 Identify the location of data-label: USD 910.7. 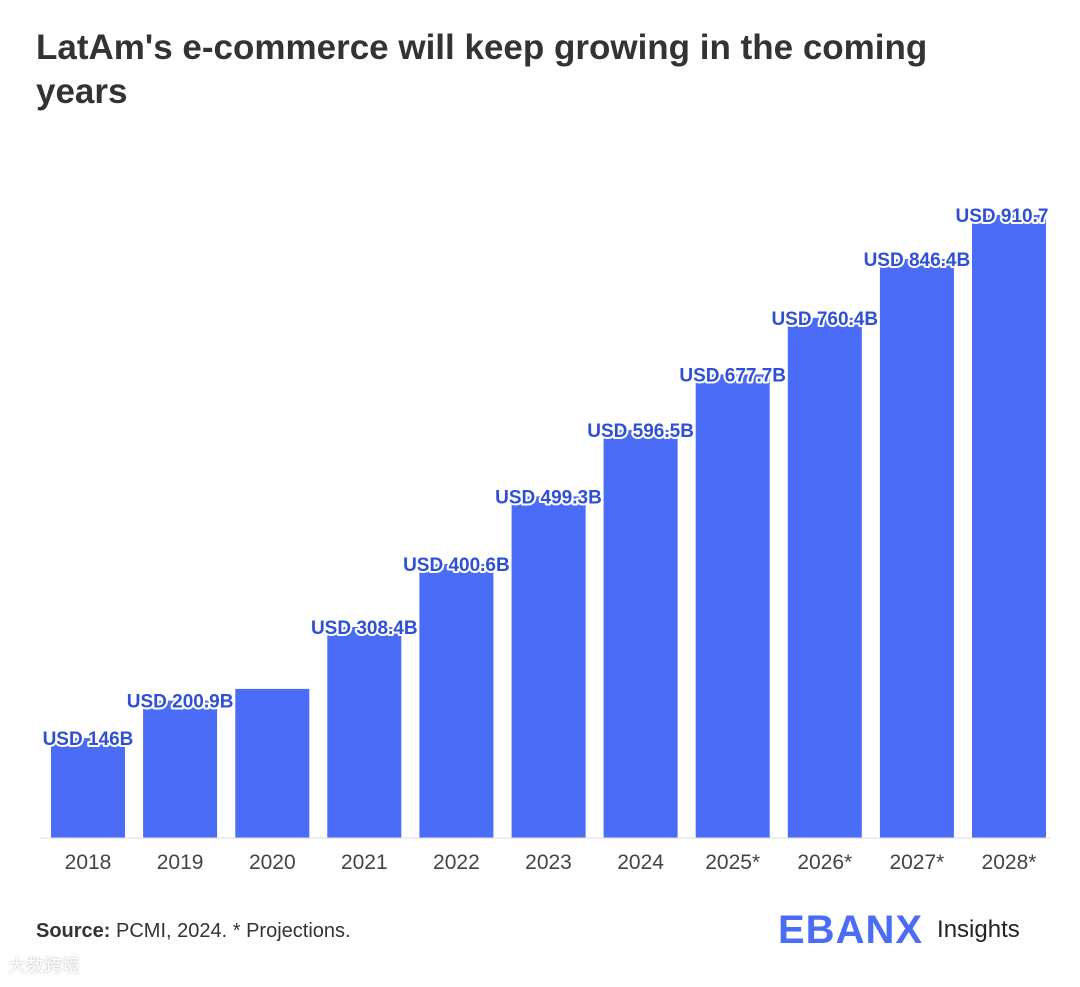
(1002, 216).